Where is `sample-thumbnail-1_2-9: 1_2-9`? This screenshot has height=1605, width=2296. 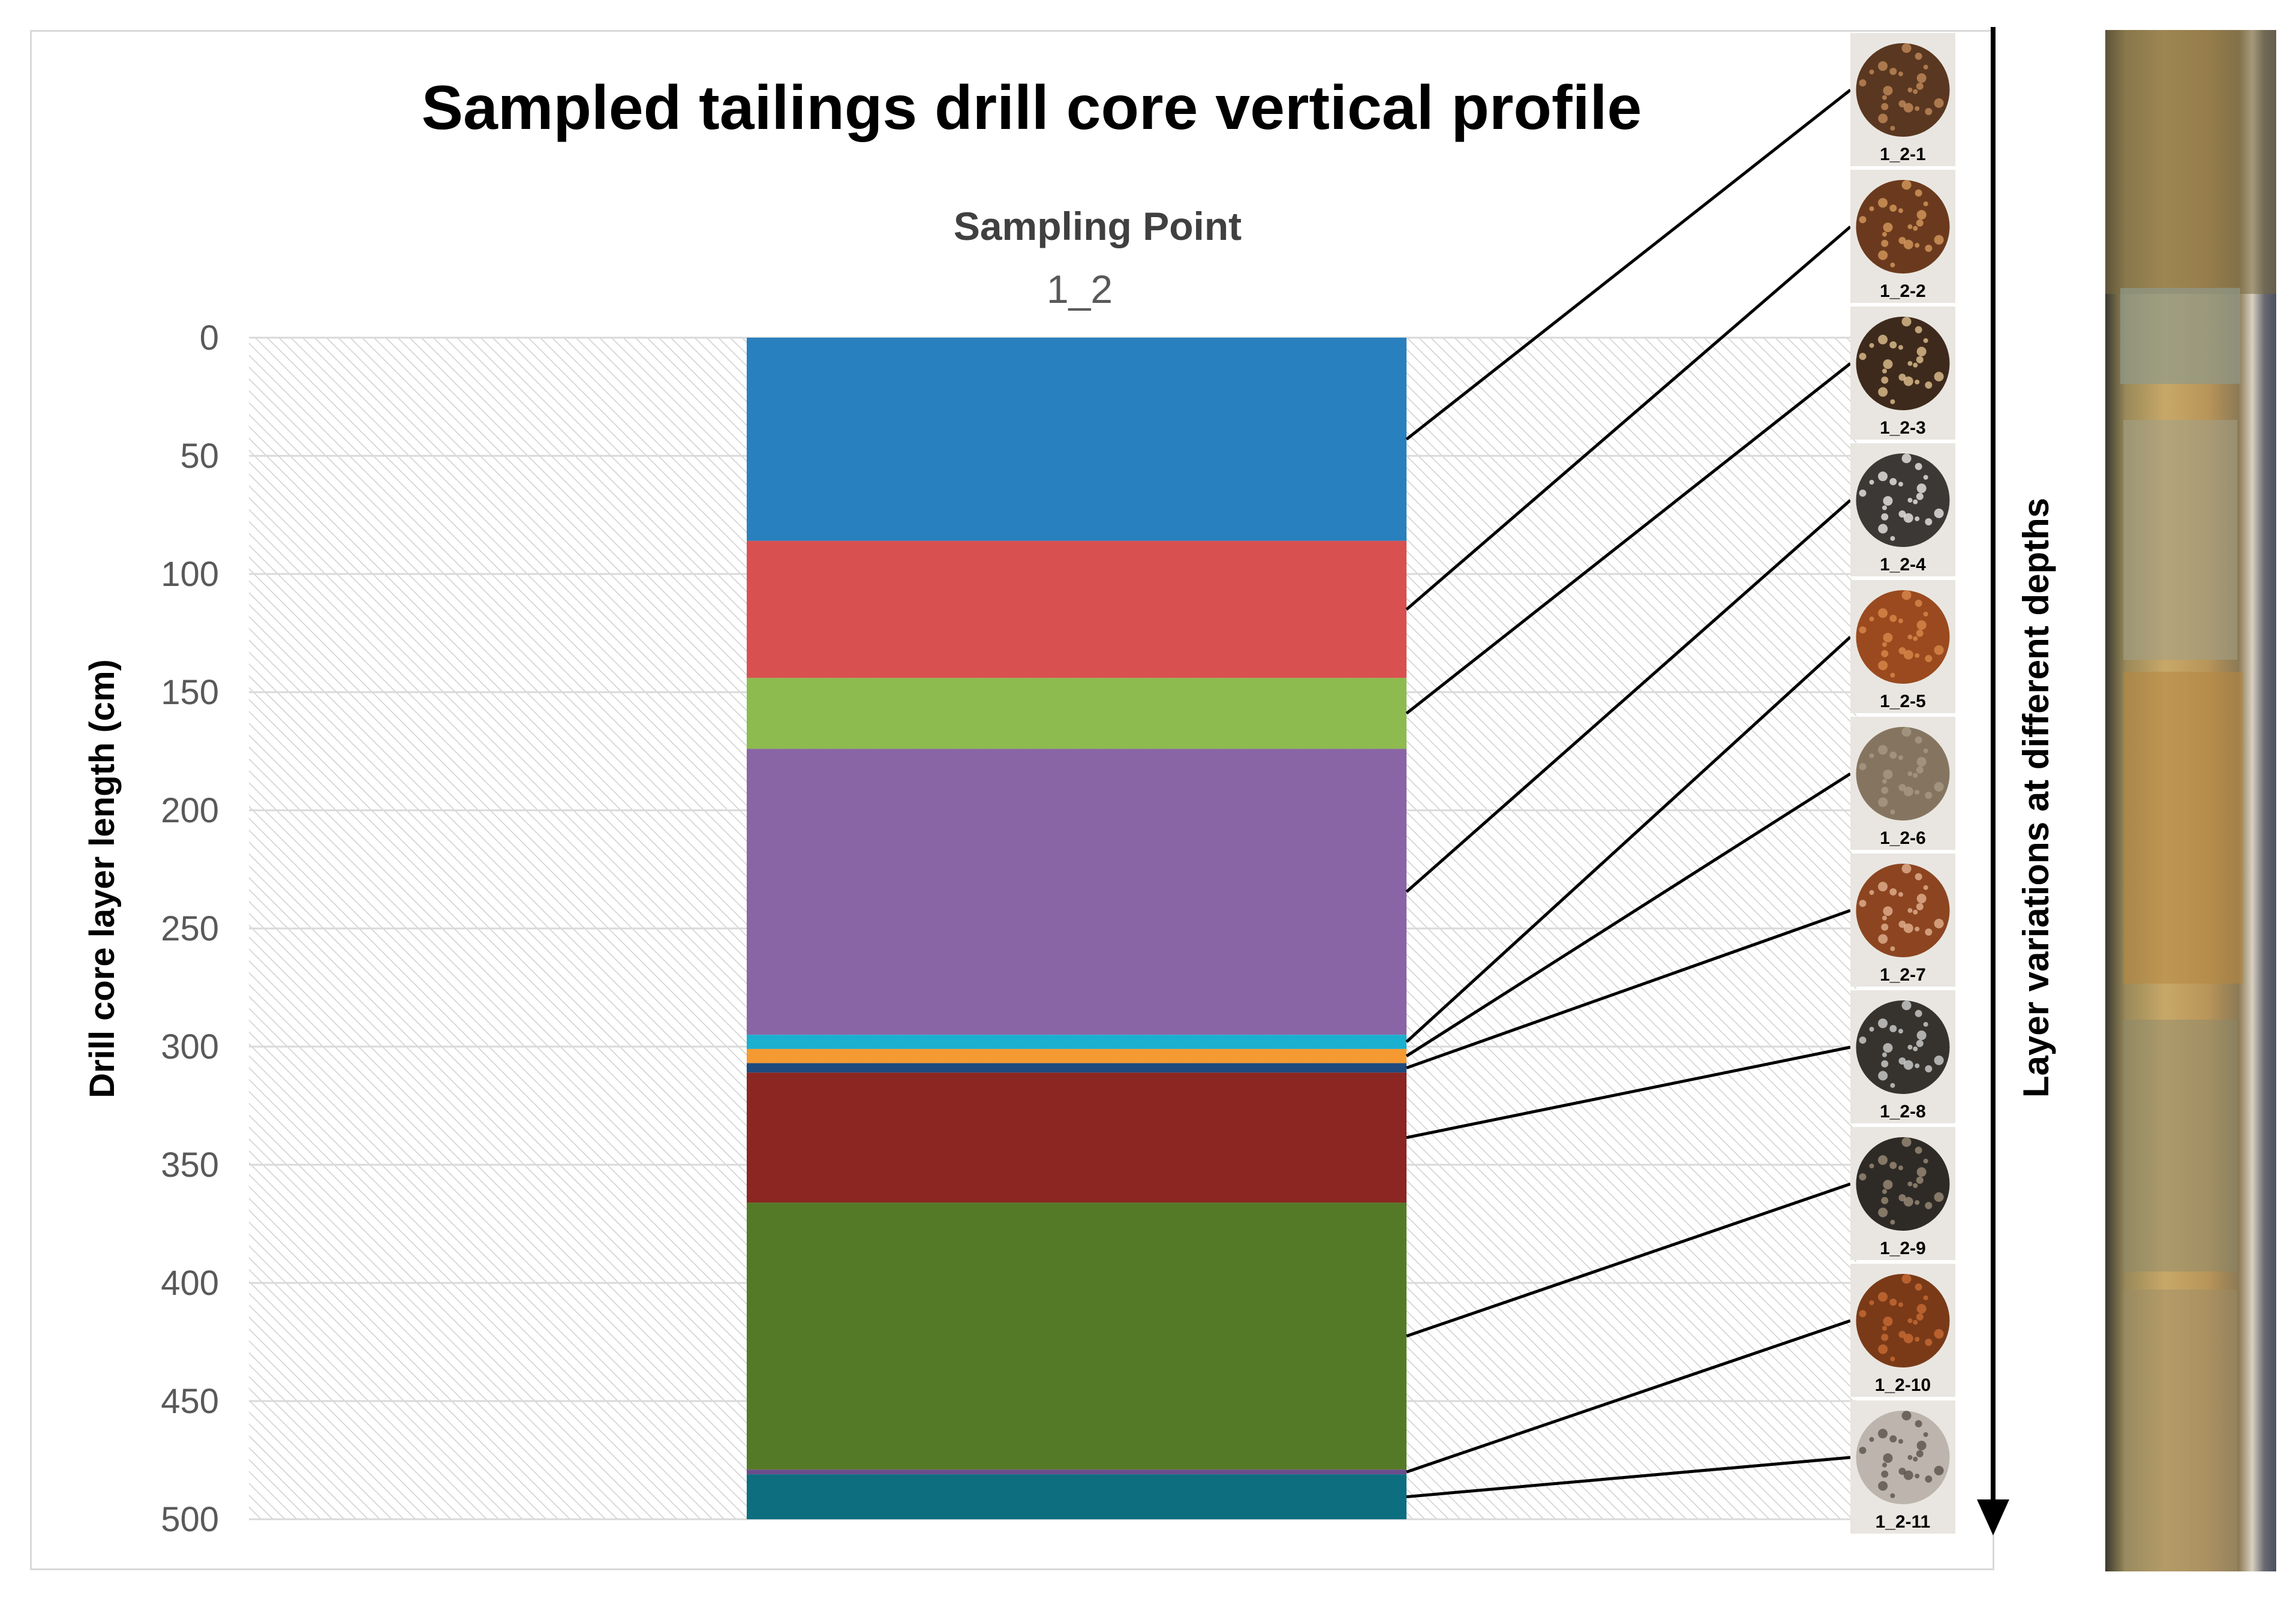 sample-thumbnail-1_2-9: 1_2-9 is located at coordinates (1902, 1193).